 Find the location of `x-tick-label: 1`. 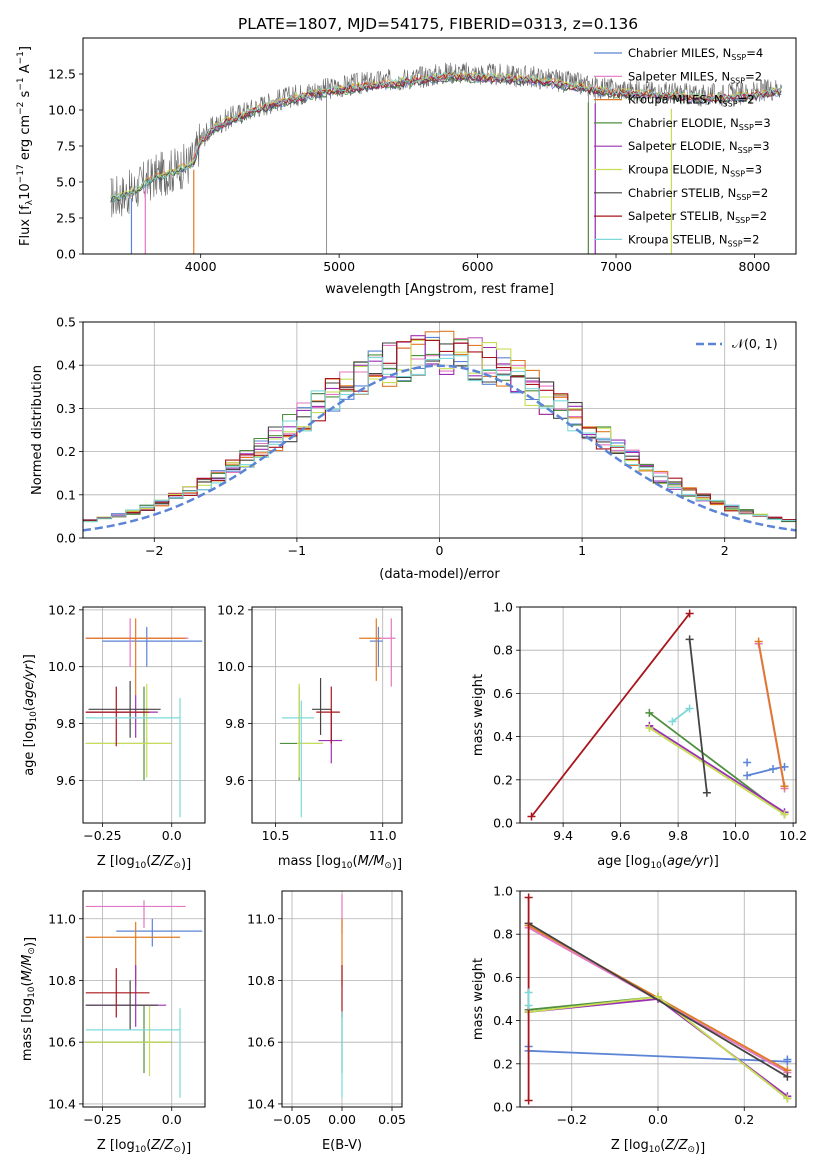

x-tick-label: 1 is located at coordinates (582, 550).